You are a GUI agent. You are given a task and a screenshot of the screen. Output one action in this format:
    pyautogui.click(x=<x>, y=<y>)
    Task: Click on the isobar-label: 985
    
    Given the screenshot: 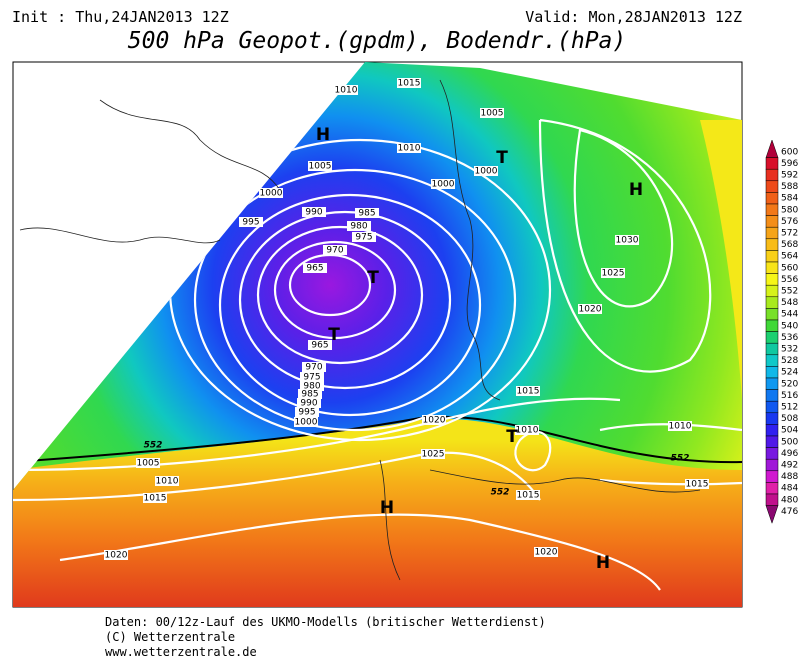 What is the action you would take?
    pyautogui.click(x=366, y=214)
    